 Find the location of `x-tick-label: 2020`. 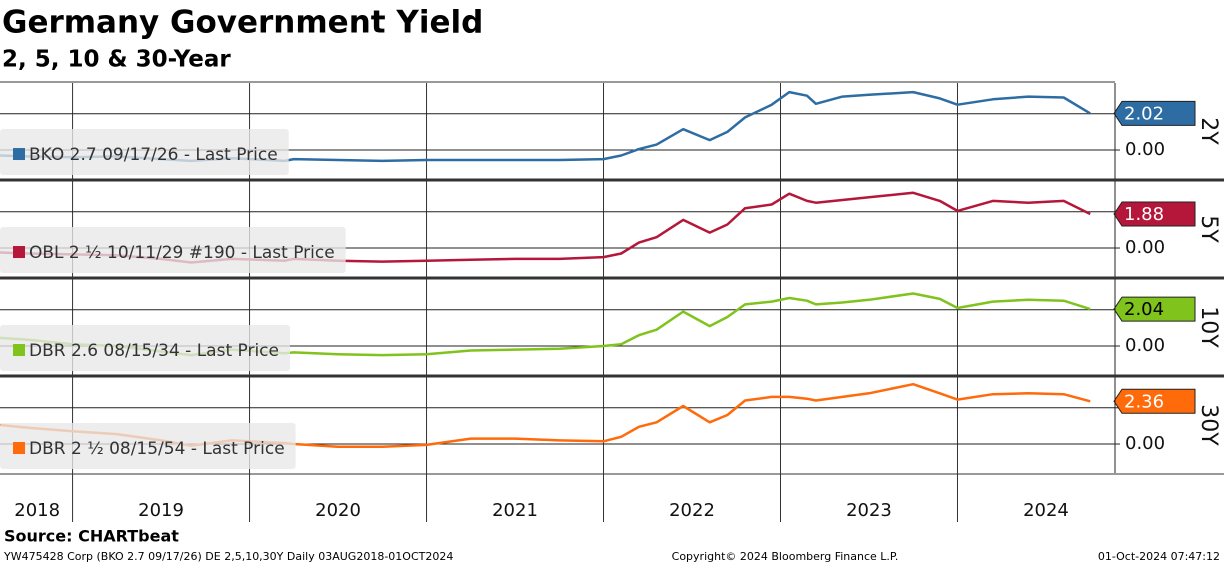

x-tick-label: 2020 is located at coordinates (338, 510).